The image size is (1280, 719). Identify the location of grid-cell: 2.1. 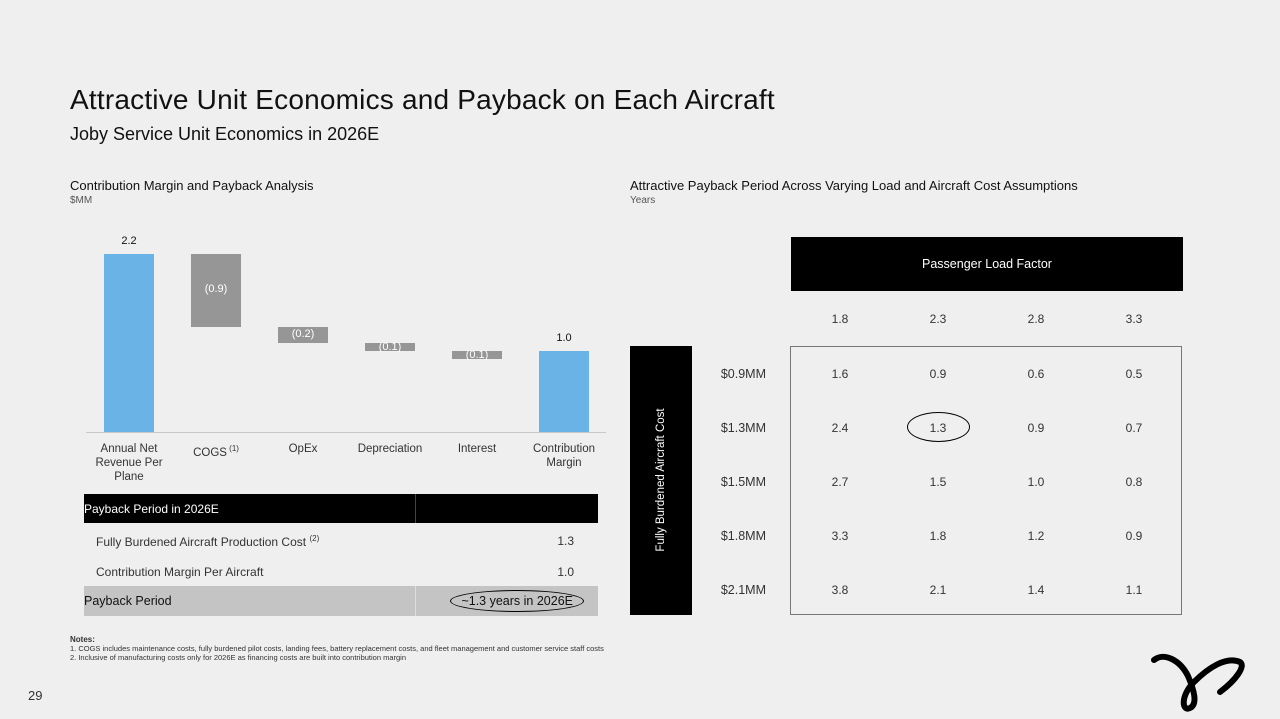
(938, 590).